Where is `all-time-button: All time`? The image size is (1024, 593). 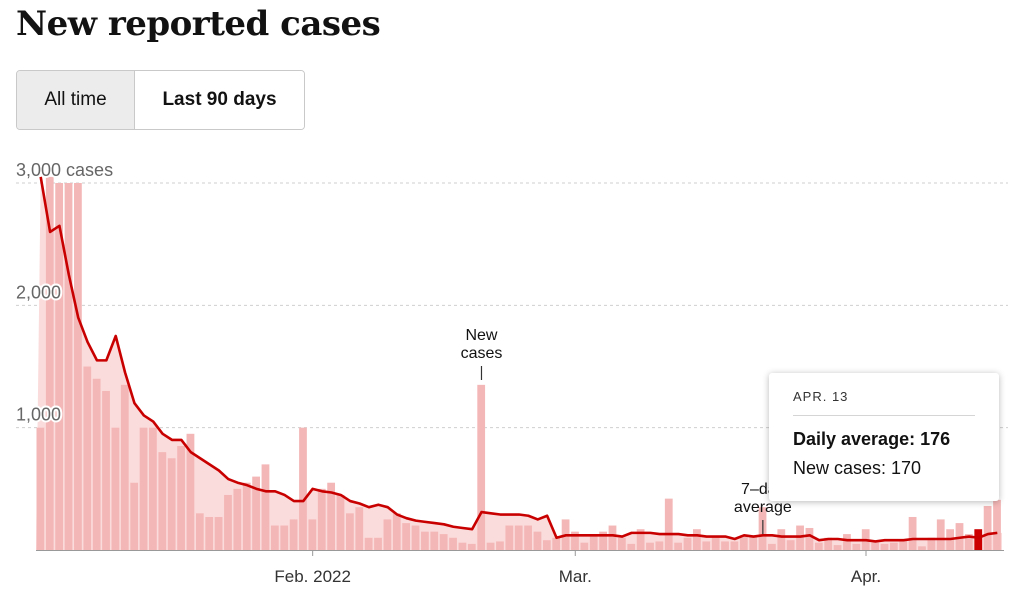 all-time-button: All time is located at coordinates (75, 100).